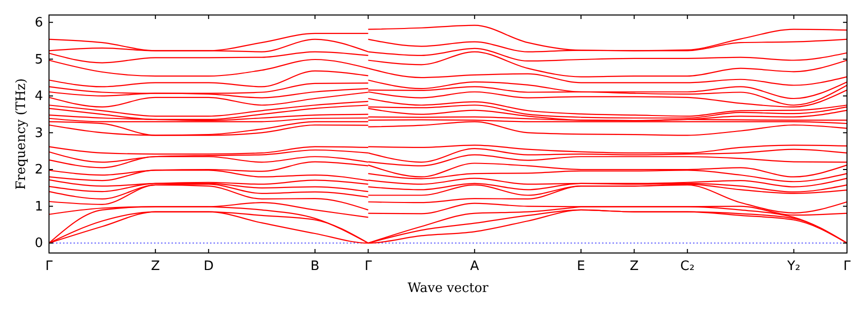 This screenshot has height=310, width=867. What do you see at coordinates (38, 244) in the screenshot?
I see `y-tick-label: 0` at bounding box center [38, 244].